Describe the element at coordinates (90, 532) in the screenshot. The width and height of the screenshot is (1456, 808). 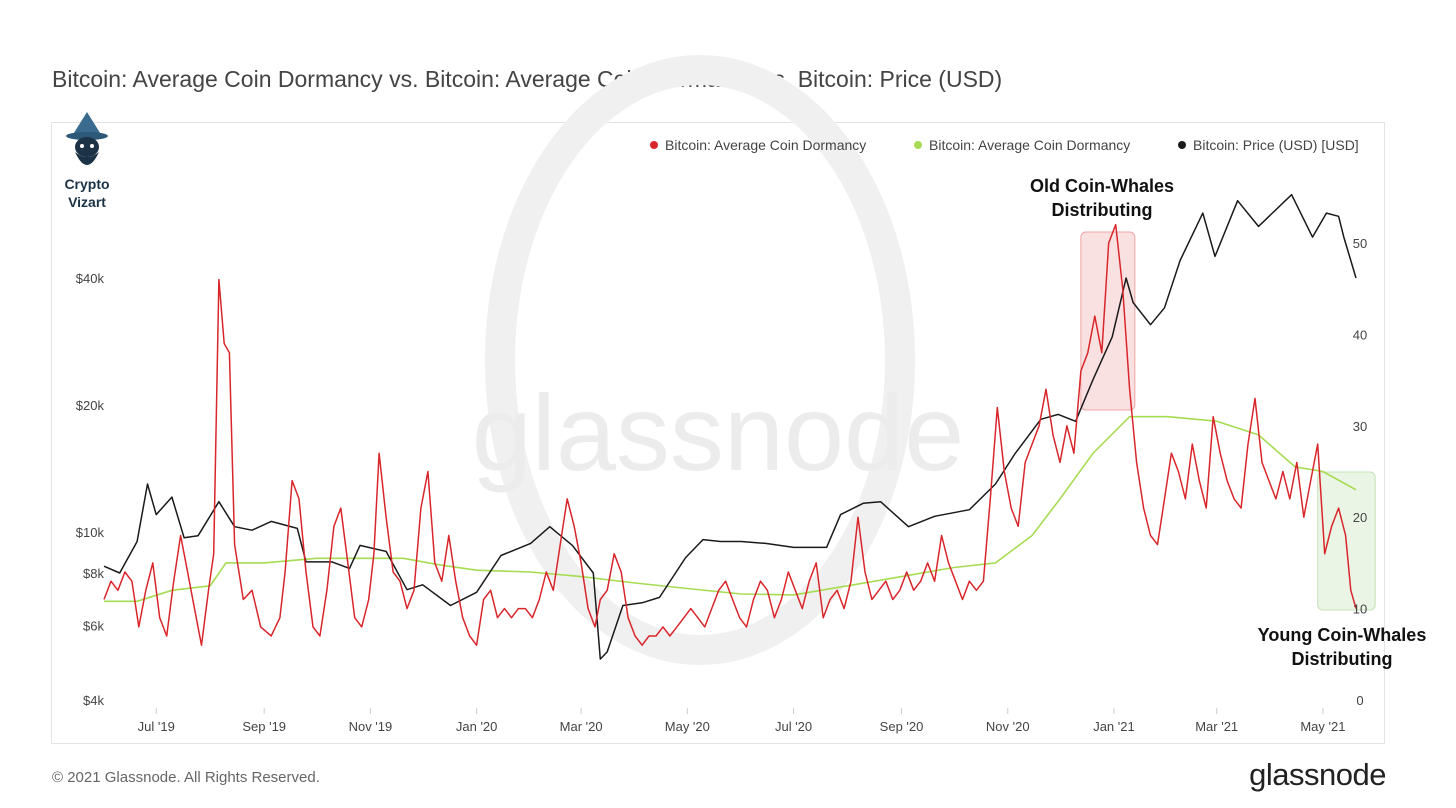
I see `y-left-tick-label: $10k` at that location.